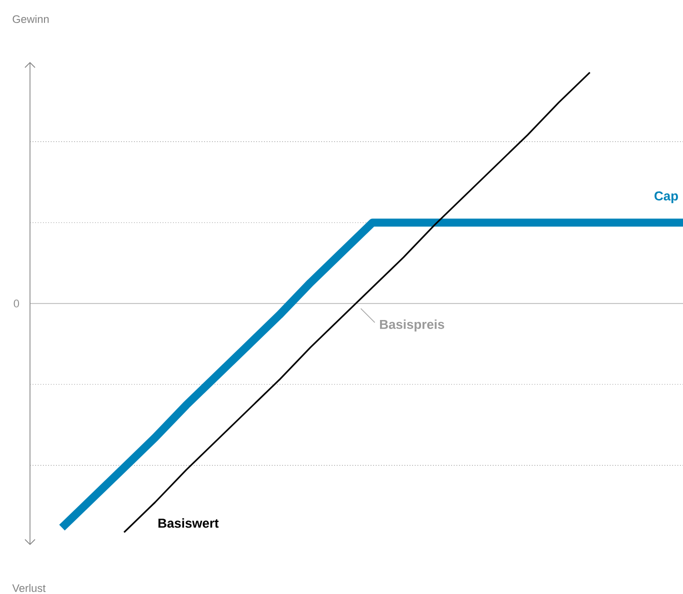 This screenshot has width=683, height=594. Describe the element at coordinates (30, 19) in the screenshot. I see `text: Gewinn` at that location.